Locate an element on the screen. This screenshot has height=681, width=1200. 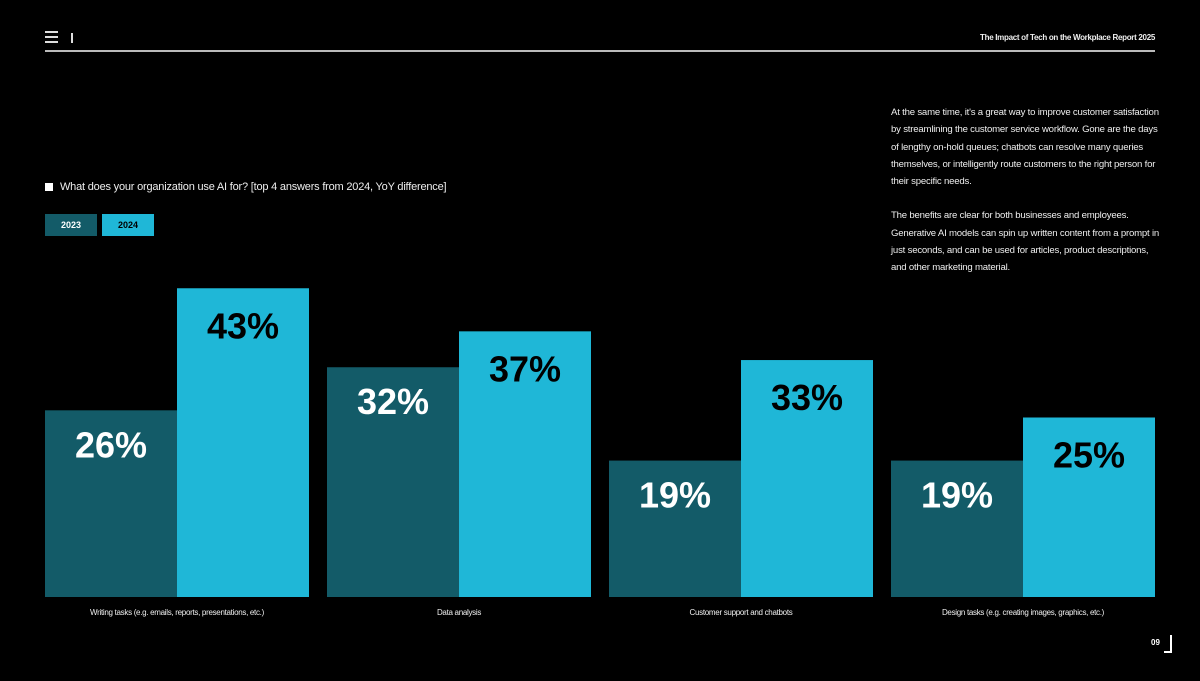
data-label: 26% is located at coordinates (111, 444).